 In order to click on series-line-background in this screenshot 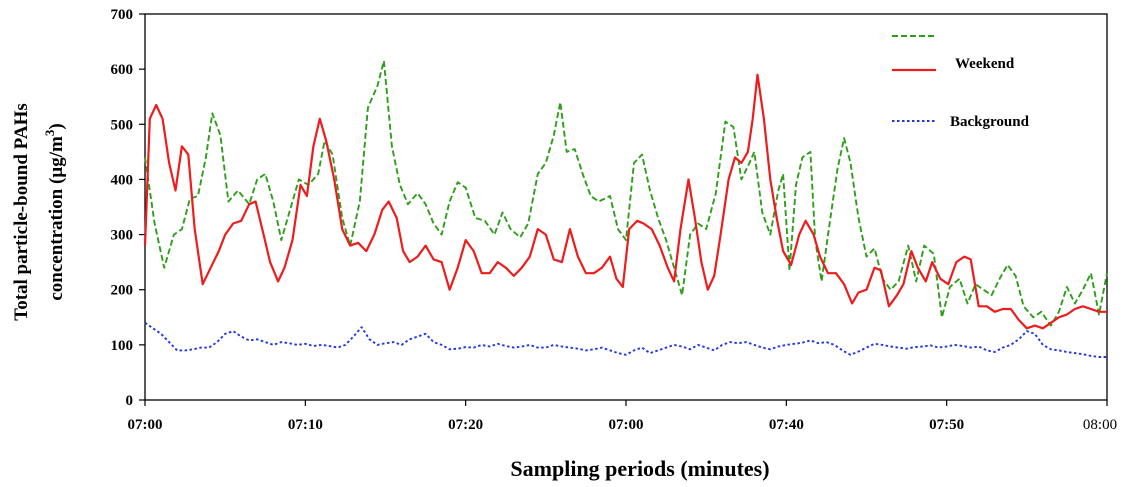, I will do `click(625, 340)`.